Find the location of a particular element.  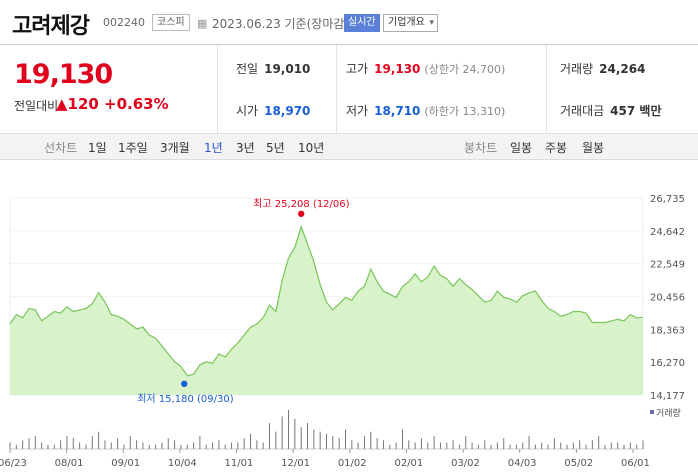

open-price: 시가 18,970 is located at coordinates (273, 111).